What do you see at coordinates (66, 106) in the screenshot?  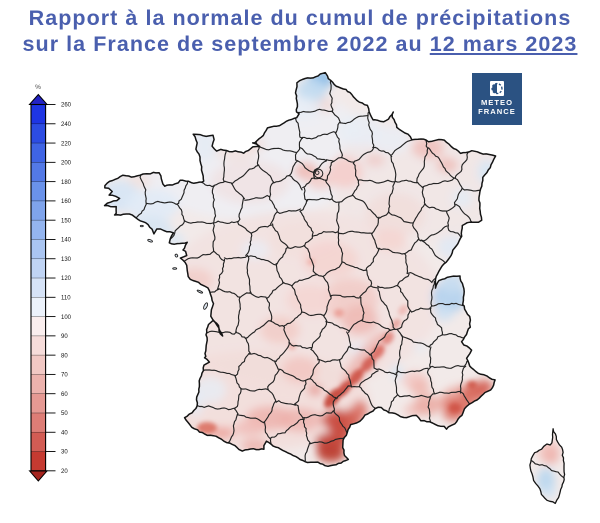 I see `svg-text: 260` at bounding box center [66, 106].